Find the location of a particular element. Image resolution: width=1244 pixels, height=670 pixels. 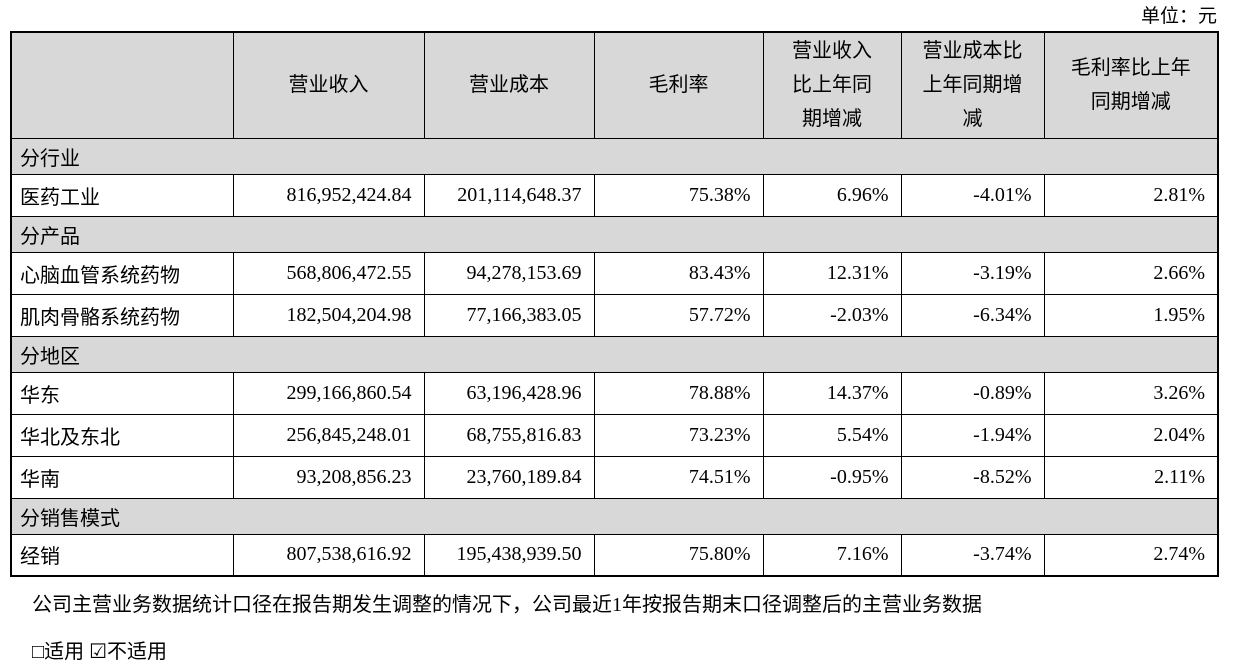

cell-cost-yoy: -6.34% is located at coordinates (972, 315).